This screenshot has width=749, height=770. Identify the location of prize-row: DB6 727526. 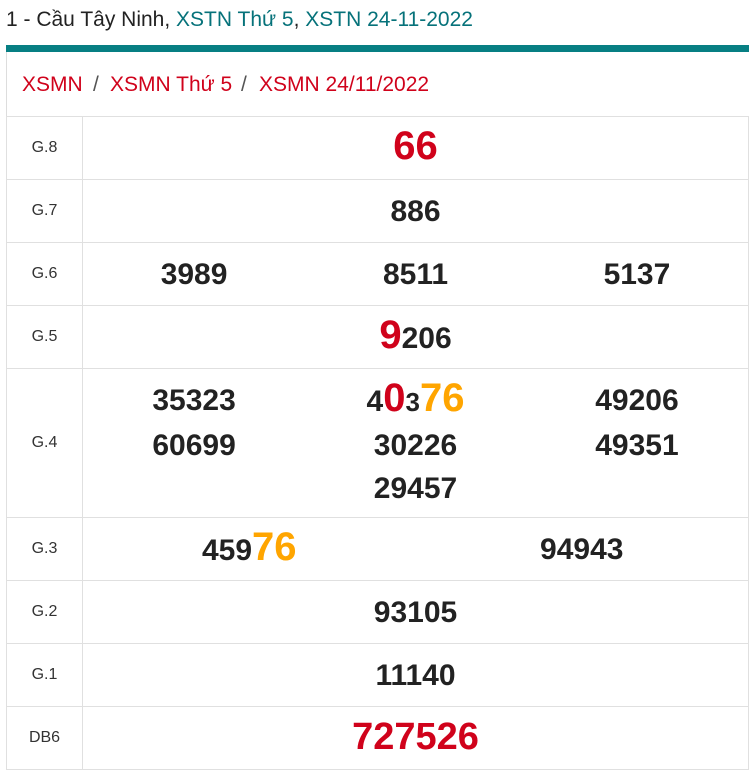
(377, 738).